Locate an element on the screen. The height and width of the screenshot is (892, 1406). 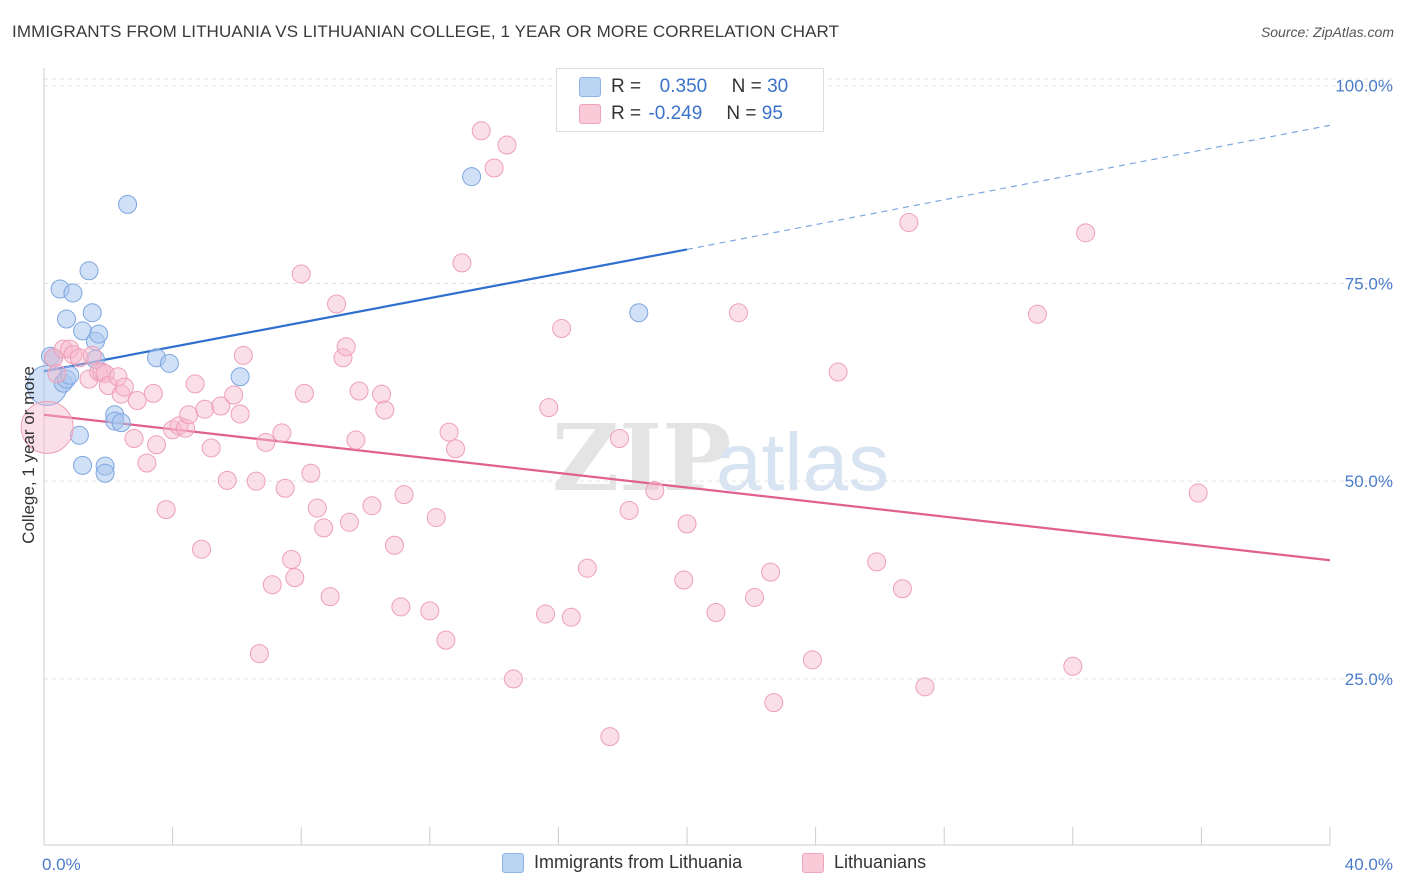
legend-n-value: 30 is located at coordinates (777, 87).